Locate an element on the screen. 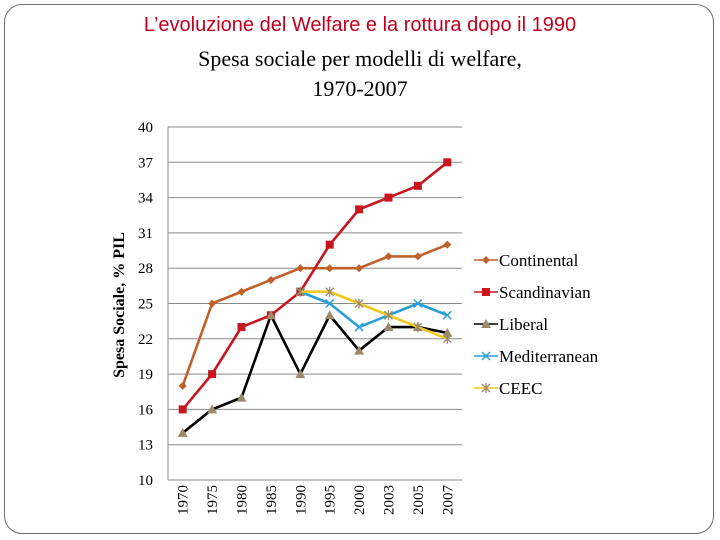 The height and width of the screenshot is (540, 720). series-continental is located at coordinates (315, 315).